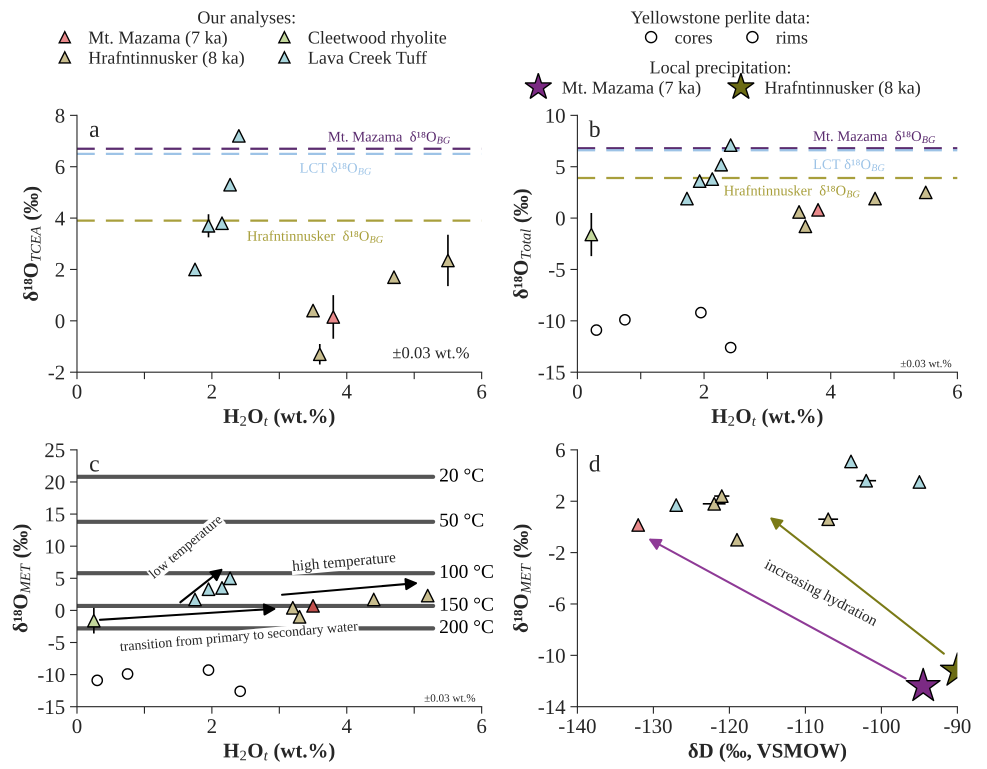 The width and height of the screenshot is (987, 769). I want to click on y-tick-label: 4, so click(60, 219).